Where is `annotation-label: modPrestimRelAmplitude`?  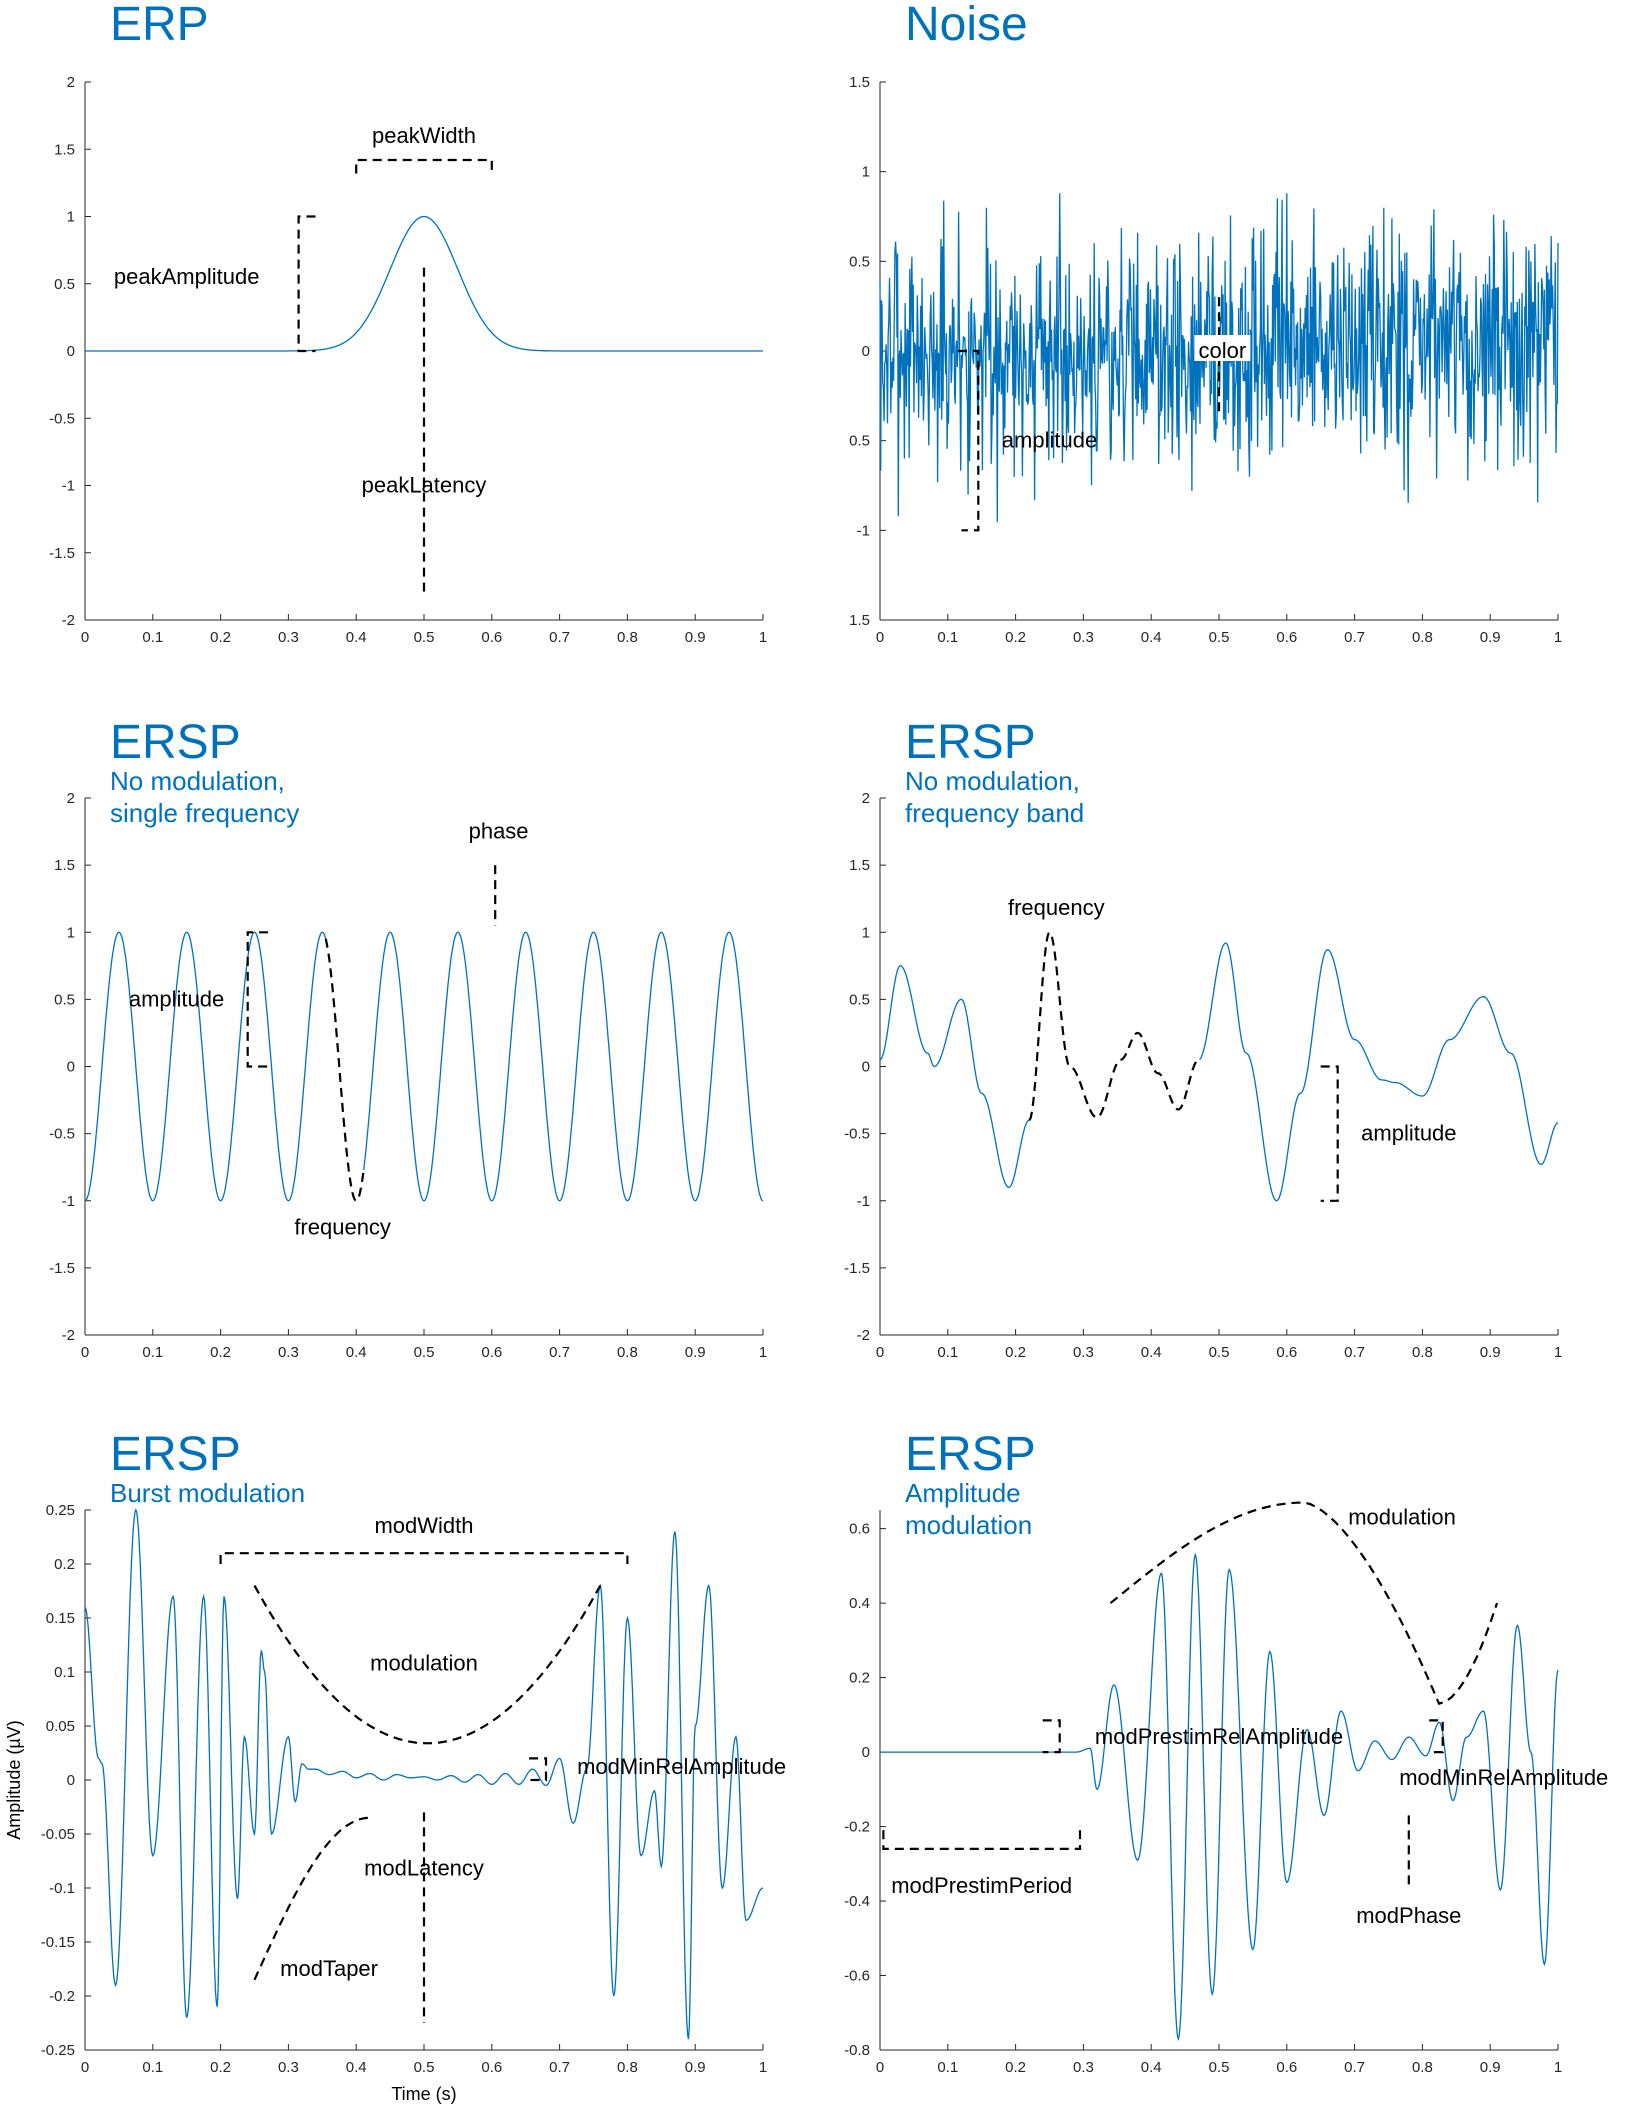
annotation-label: modPrestimRelAmplitude is located at coordinates (1219, 1736).